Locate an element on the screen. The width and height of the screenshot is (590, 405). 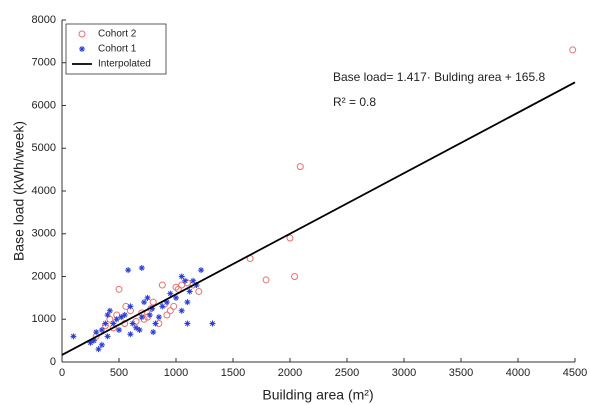
y-tick-label: 0 is located at coordinates (53, 362).